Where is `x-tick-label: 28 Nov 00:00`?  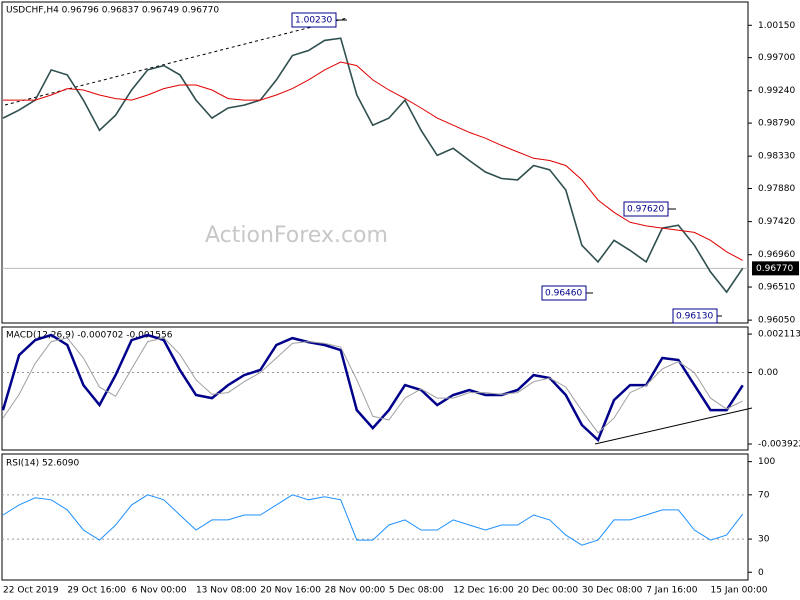
x-tick-label: 28 Nov 00:00 is located at coordinates (355, 591).